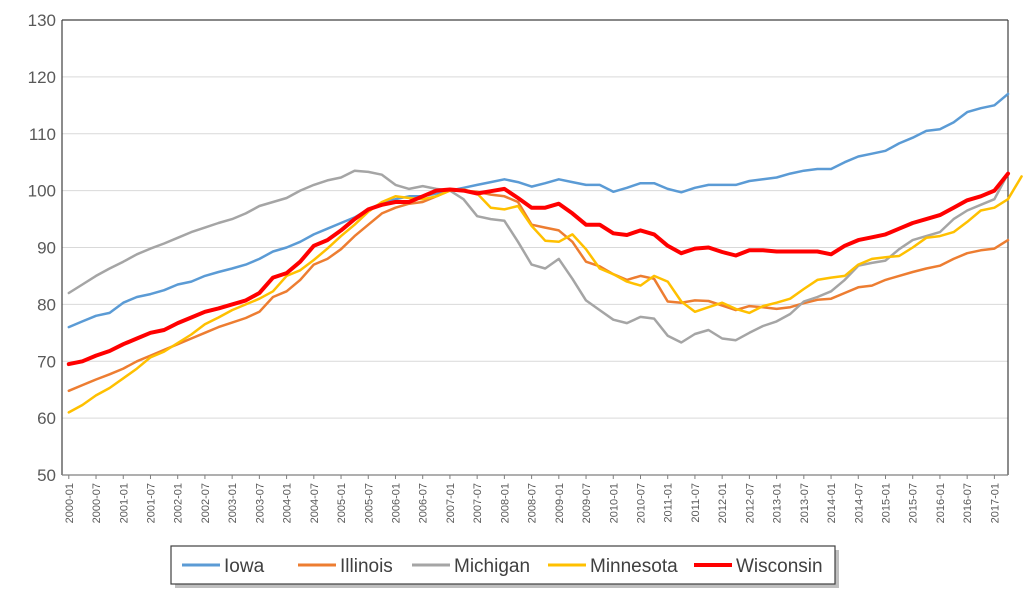  What do you see at coordinates (492, 566) in the screenshot?
I see `legend-label-michigan: Michigan` at bounding box center [492, 566].